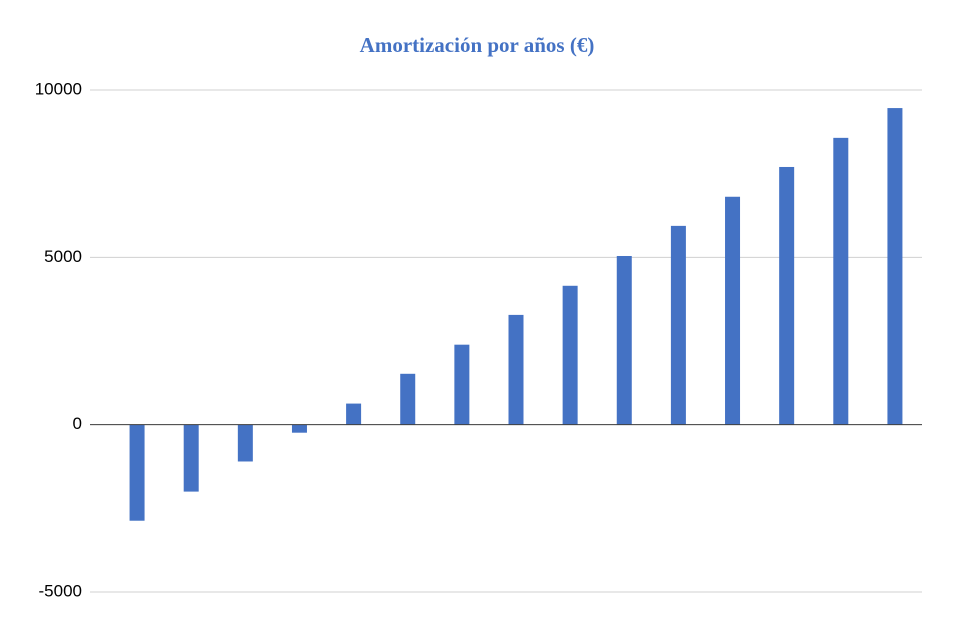 This screenshot has width=954, height=635. Describe the element at coordinates (77, 423) in the screenshot. I see `y-tick-label: 0` at that location.